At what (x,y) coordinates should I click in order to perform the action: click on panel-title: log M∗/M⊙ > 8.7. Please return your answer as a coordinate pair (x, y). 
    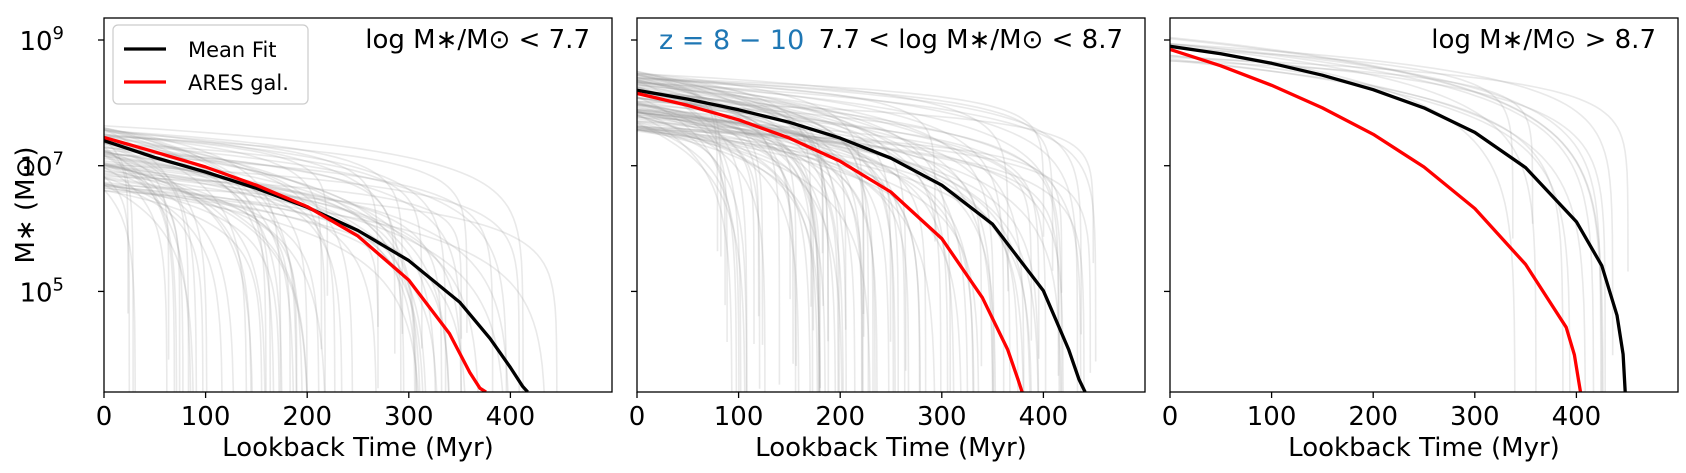
    Looking at the image, I should click on (1543, 40).